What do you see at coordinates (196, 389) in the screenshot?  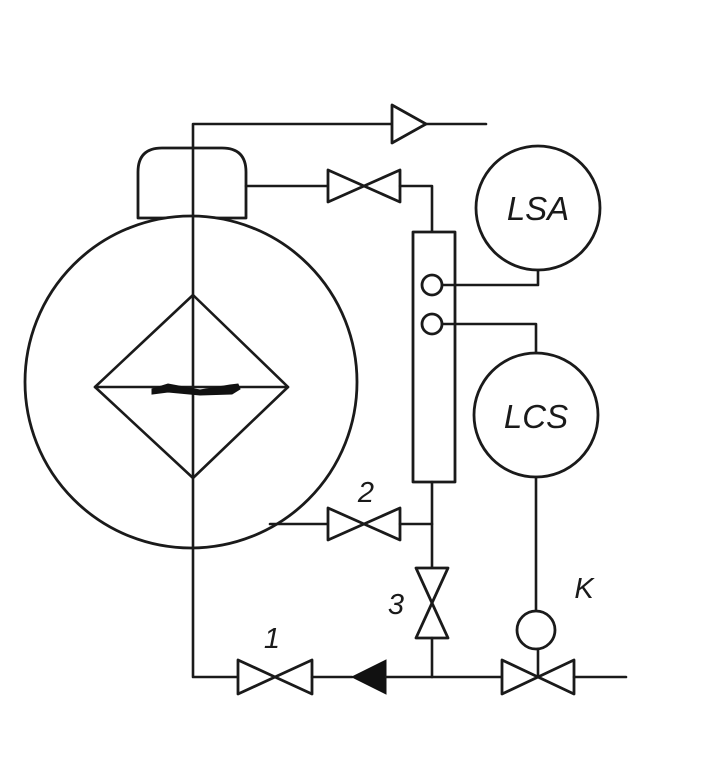 I see `heat-exchanger-tube` at bounding box center [196, 389].